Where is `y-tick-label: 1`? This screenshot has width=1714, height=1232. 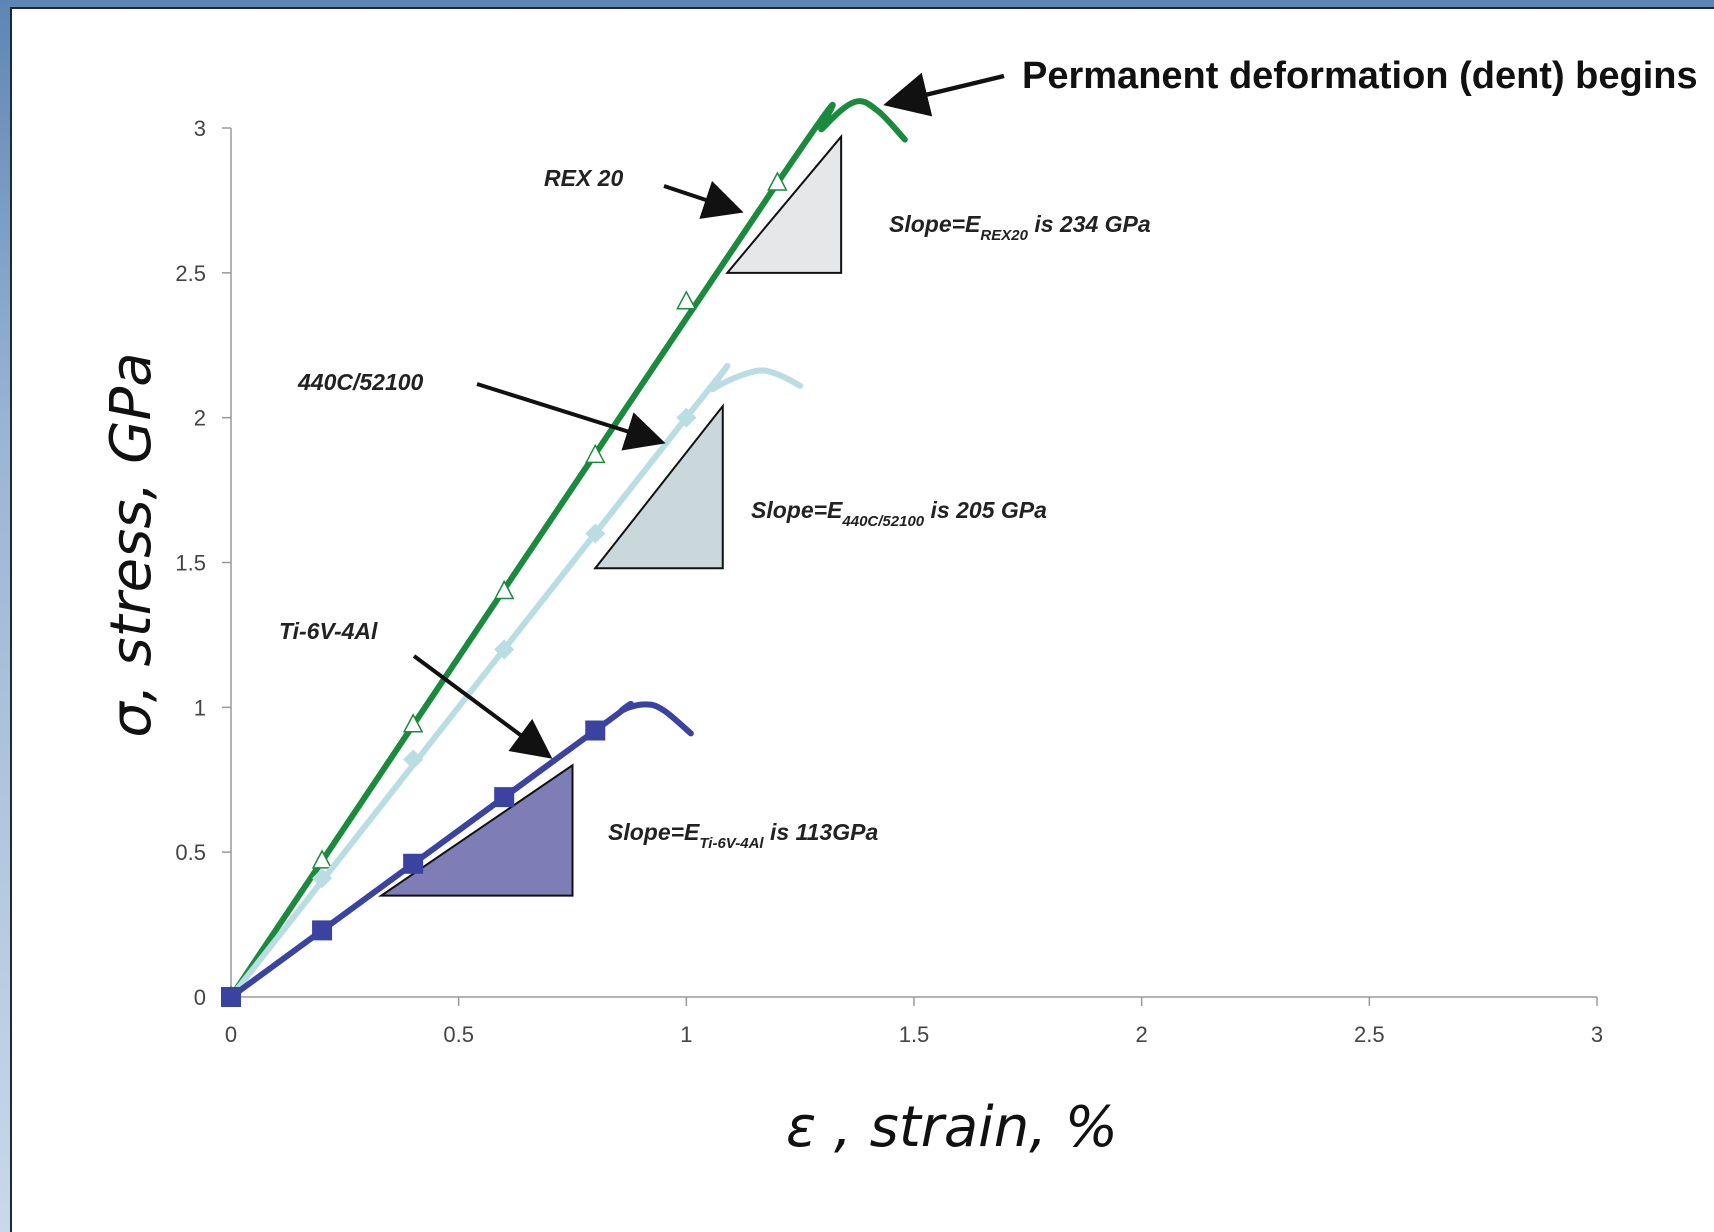
y-tick-label: 1 is located at coordinates (200, 707).